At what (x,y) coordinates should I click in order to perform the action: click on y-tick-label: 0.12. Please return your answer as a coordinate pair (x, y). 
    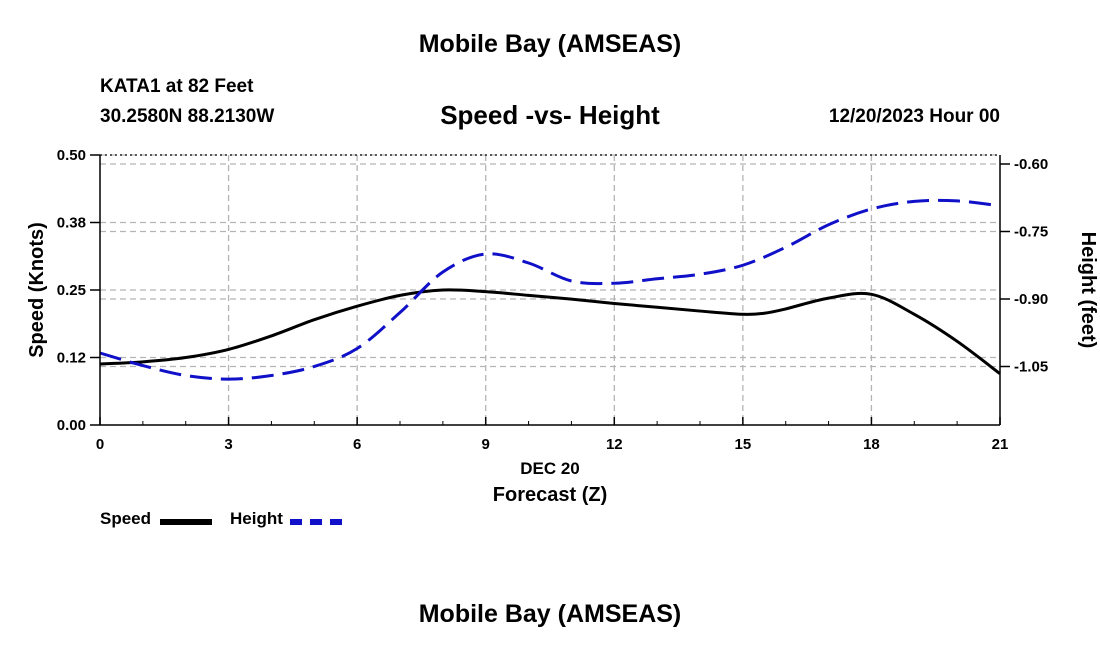
    Looking at the image, I should click on (71, 358).